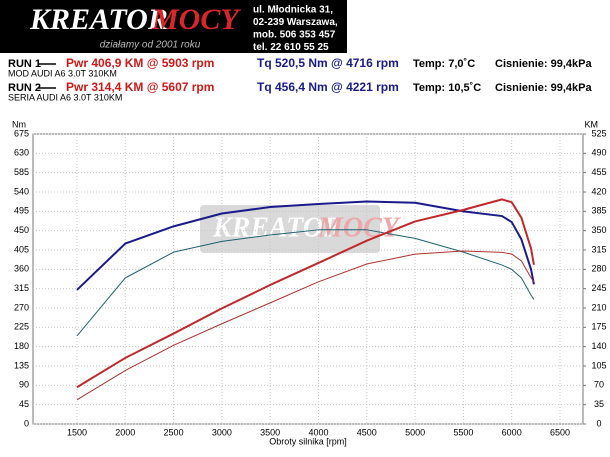 This screenshot has width=610, height=457. What do you see at coordinates (328, 63) in the screenshot?
I see `run-torque: Tq 520,5 Nm @ 4716 rpm` at bounding box center [328, 63].